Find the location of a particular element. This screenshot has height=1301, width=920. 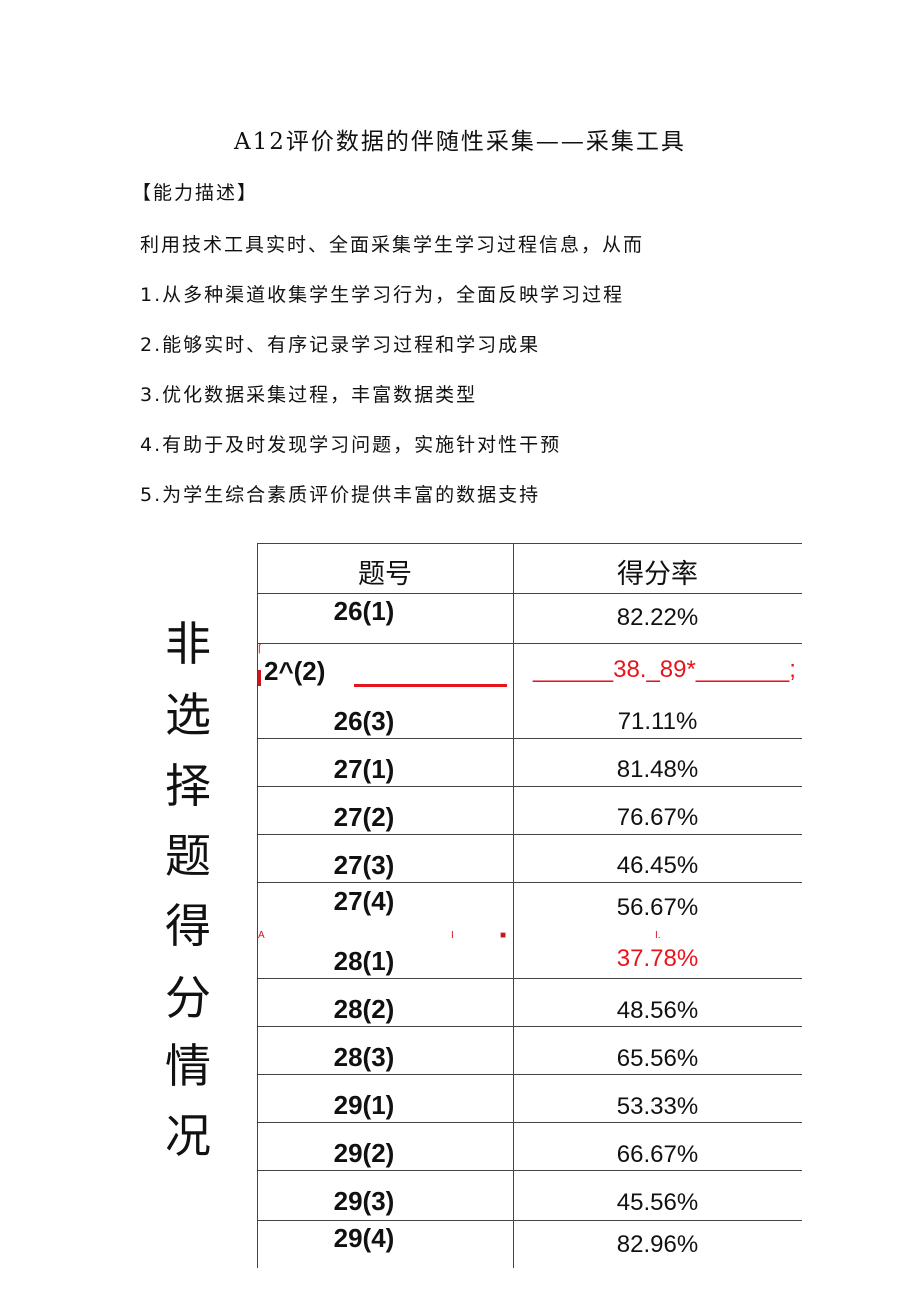

header-question: 题号 is located at coordinates (385, 574).